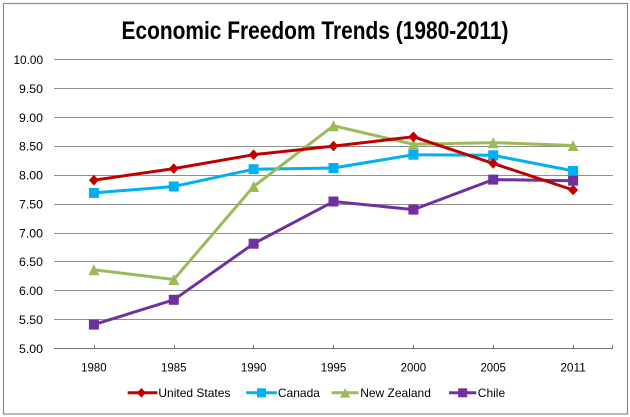  I want to click on svg-text:Economic Freedom Trends (1980-: Economic Freedom Trends (1980-2011), so click(315, 31).